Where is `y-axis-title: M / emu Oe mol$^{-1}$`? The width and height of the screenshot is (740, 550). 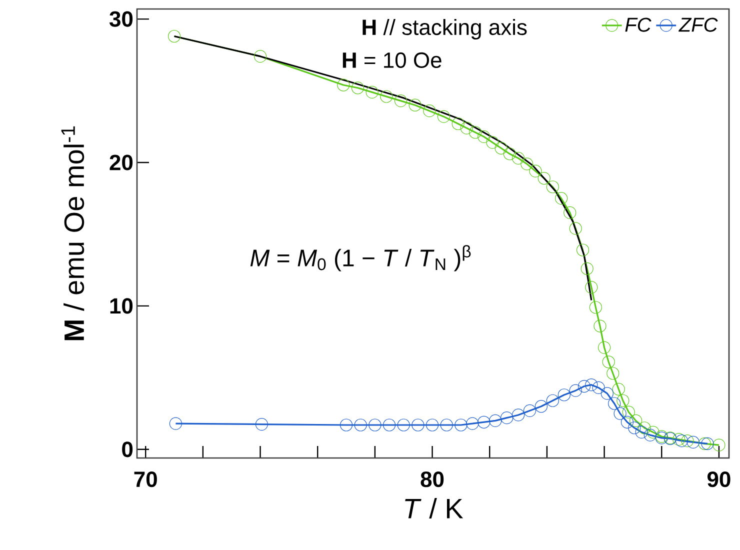
y-axis-title: M / emu Oe mol$^{-1}$ is located at coordinates (72, 233).